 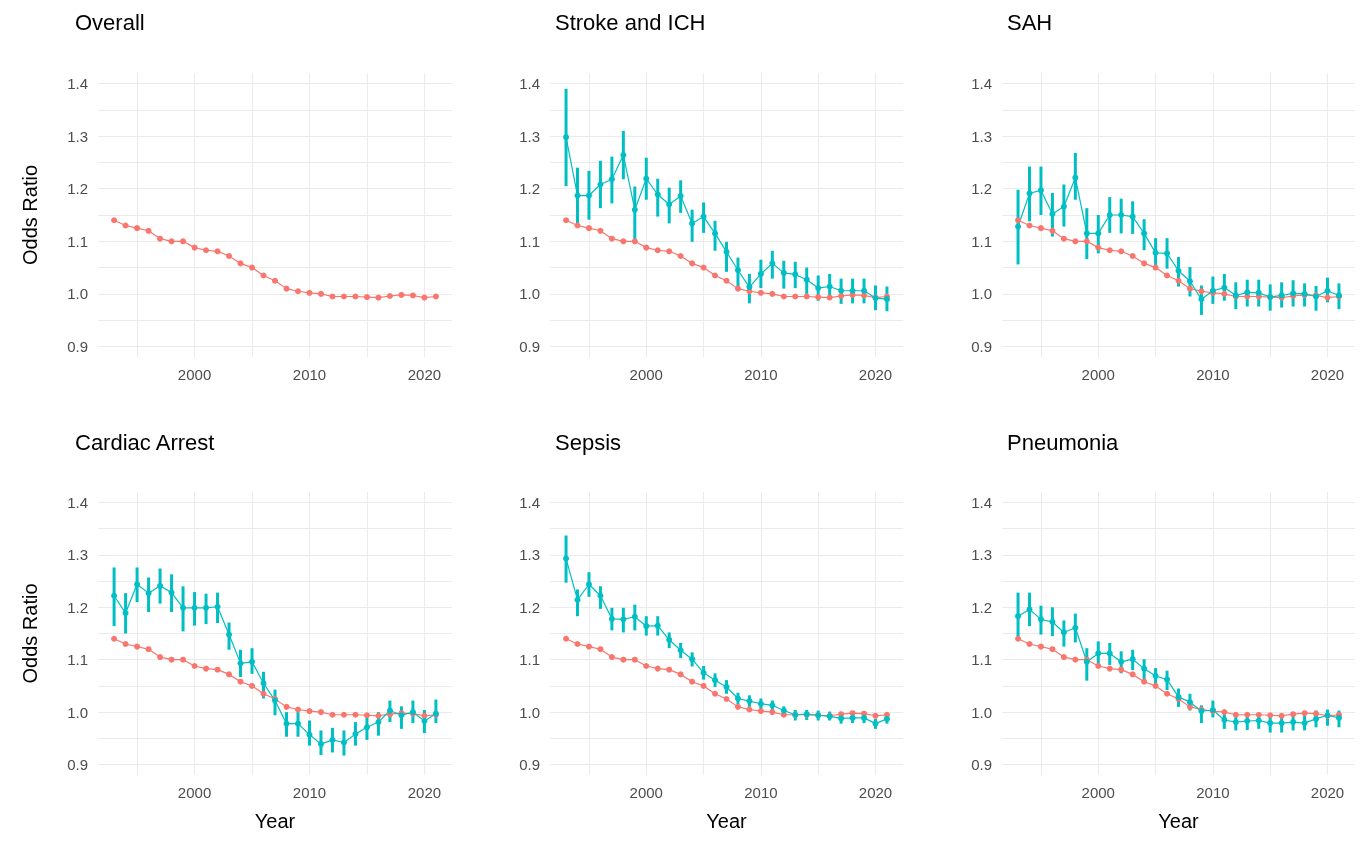 What do you see at coordinates (588, 442) in the screenshot?
I see `chart-title: Sepsis` at bounding box center [588, 442].